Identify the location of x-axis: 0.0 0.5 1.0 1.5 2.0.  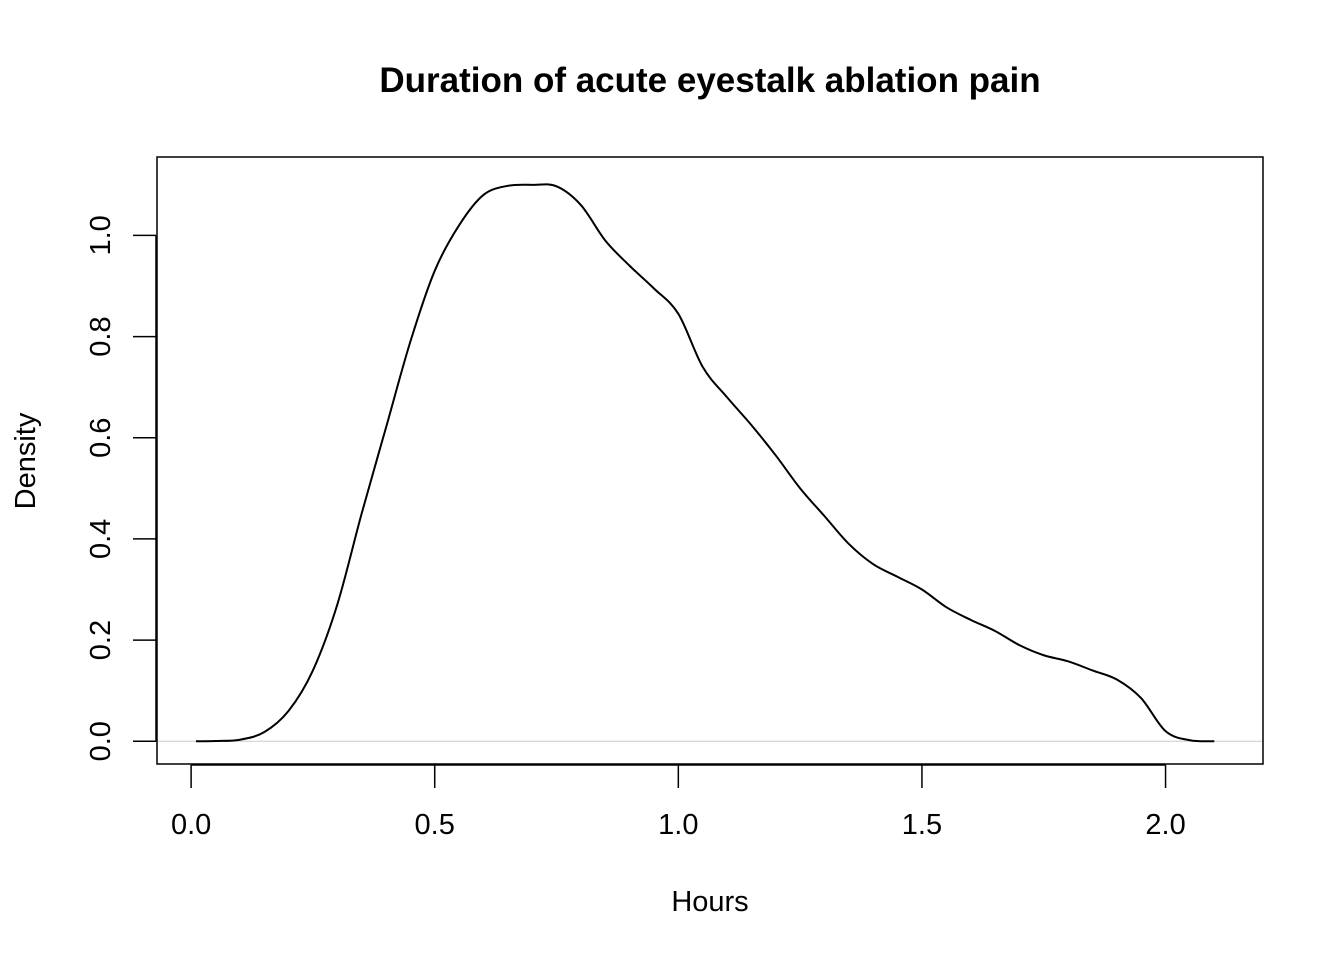
(678, 802).